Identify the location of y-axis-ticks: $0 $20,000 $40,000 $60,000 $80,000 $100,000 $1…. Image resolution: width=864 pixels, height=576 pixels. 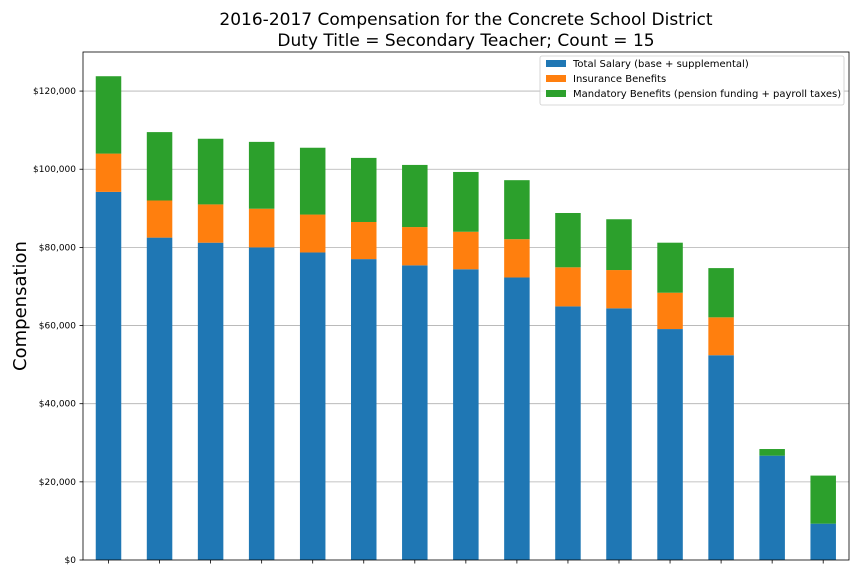
(58, 326).